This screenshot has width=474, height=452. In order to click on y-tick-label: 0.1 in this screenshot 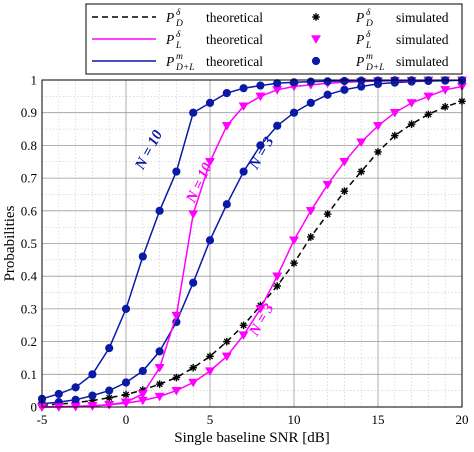, I will do `click(29, 374)`.